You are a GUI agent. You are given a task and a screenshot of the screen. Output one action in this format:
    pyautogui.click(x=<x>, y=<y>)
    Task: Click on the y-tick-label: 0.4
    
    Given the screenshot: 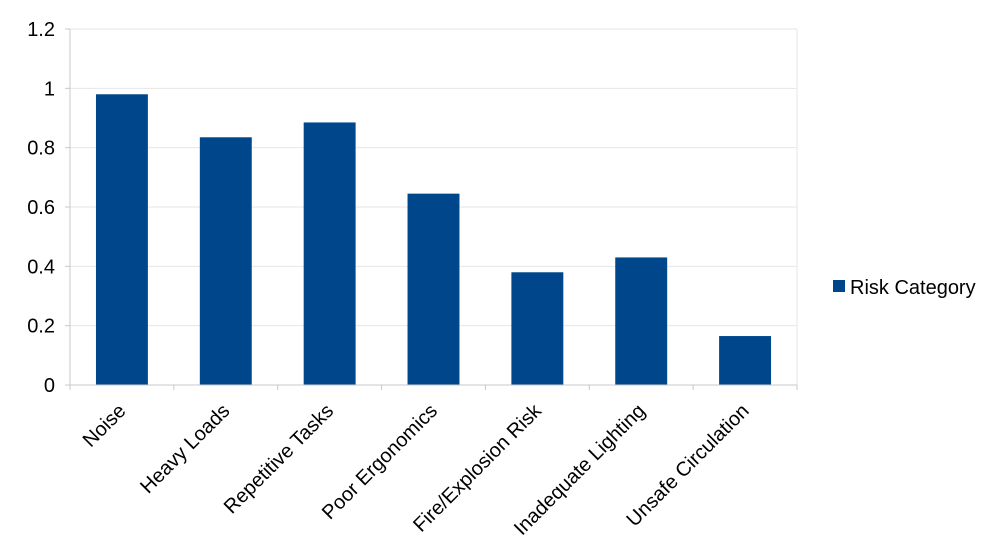 What is the action you would take?
    pyautogui.click(x=41, y=267)
    